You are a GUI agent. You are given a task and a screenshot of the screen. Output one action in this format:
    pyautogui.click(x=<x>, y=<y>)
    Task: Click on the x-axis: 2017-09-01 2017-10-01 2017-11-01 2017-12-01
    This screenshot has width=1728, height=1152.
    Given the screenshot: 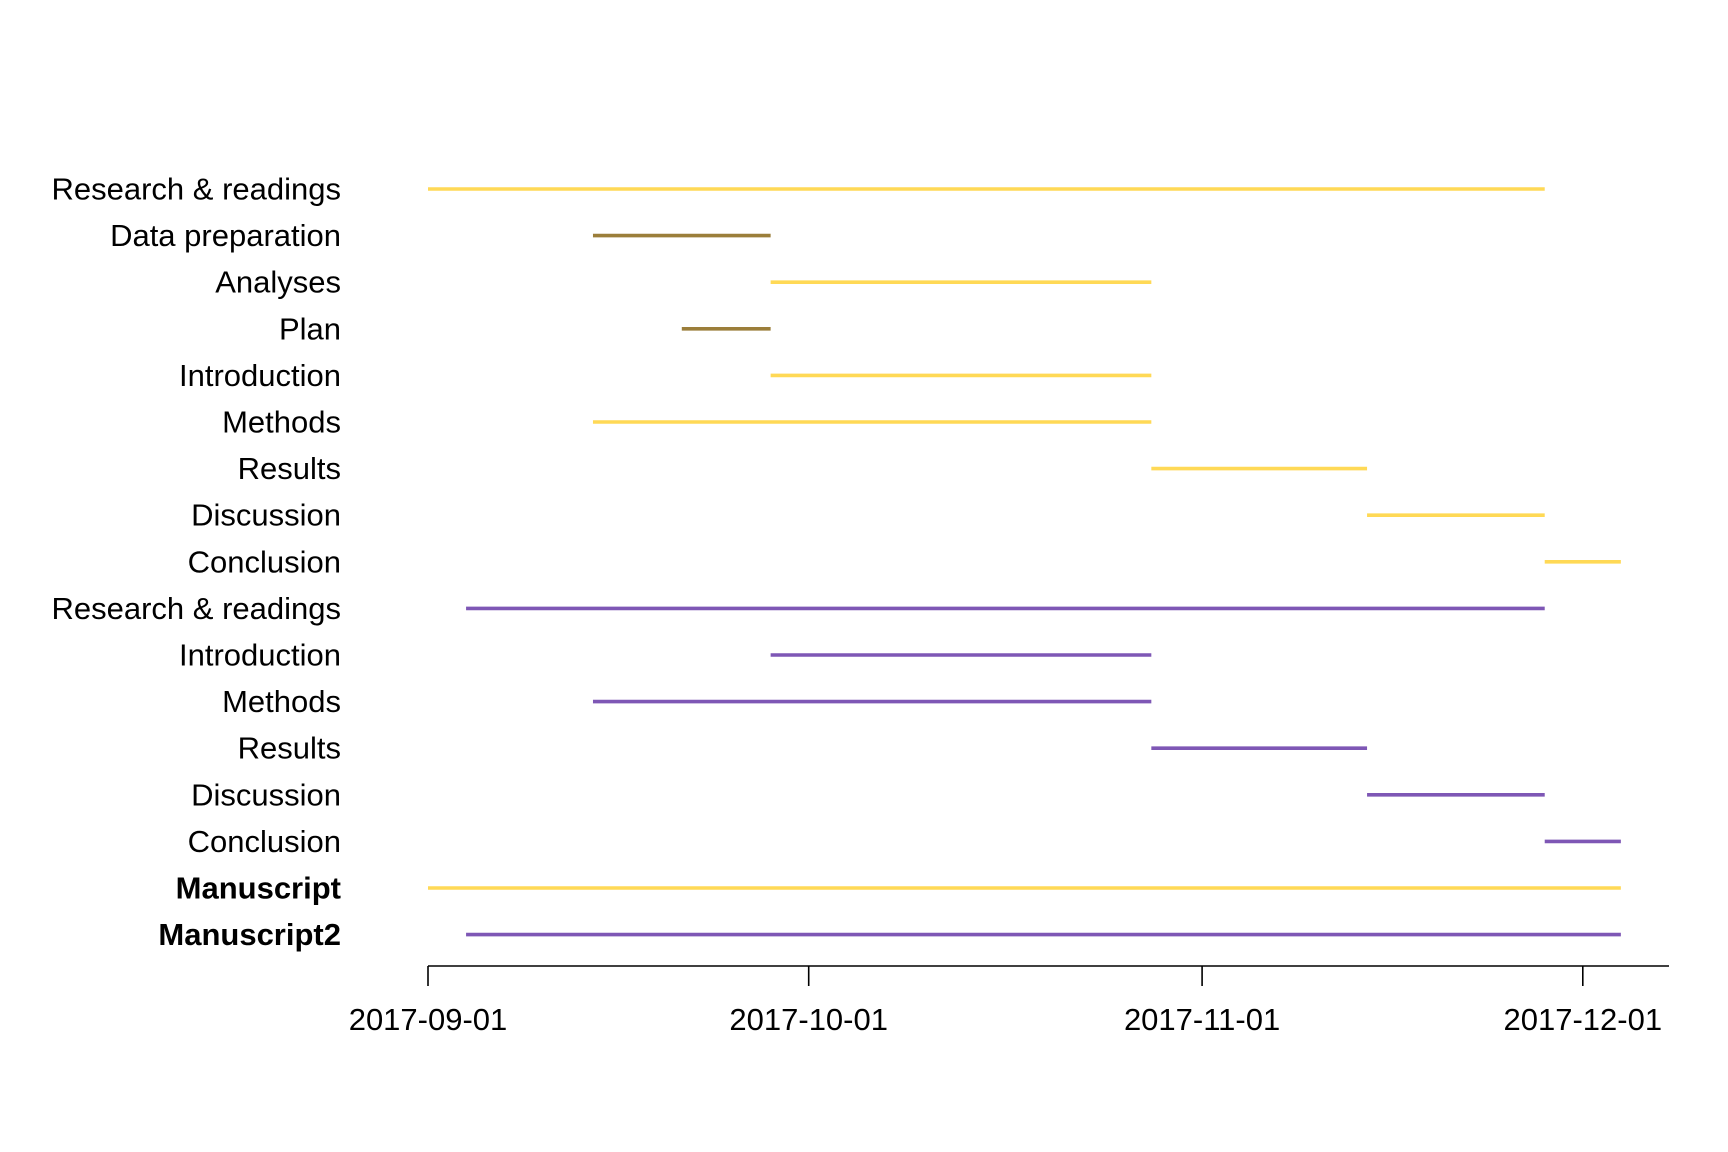 What is the action you would take?
    pyautogui.click(x=1009, y=1001)
    